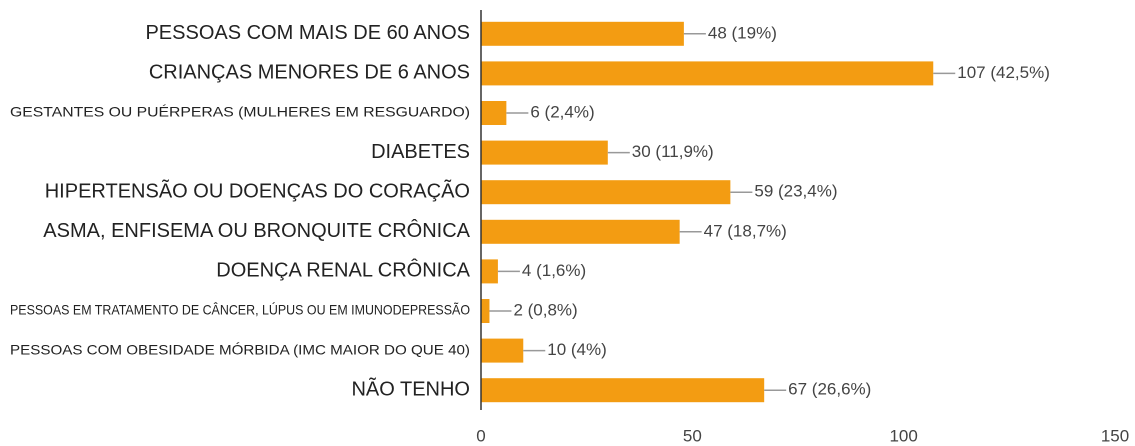 Image resolution: width=1135 pixels, height=446 pixels. What do you see at coordinates (692, 435) in the screenshot?
I see `x-tick-label: 50` at bounding box center [692, 435].